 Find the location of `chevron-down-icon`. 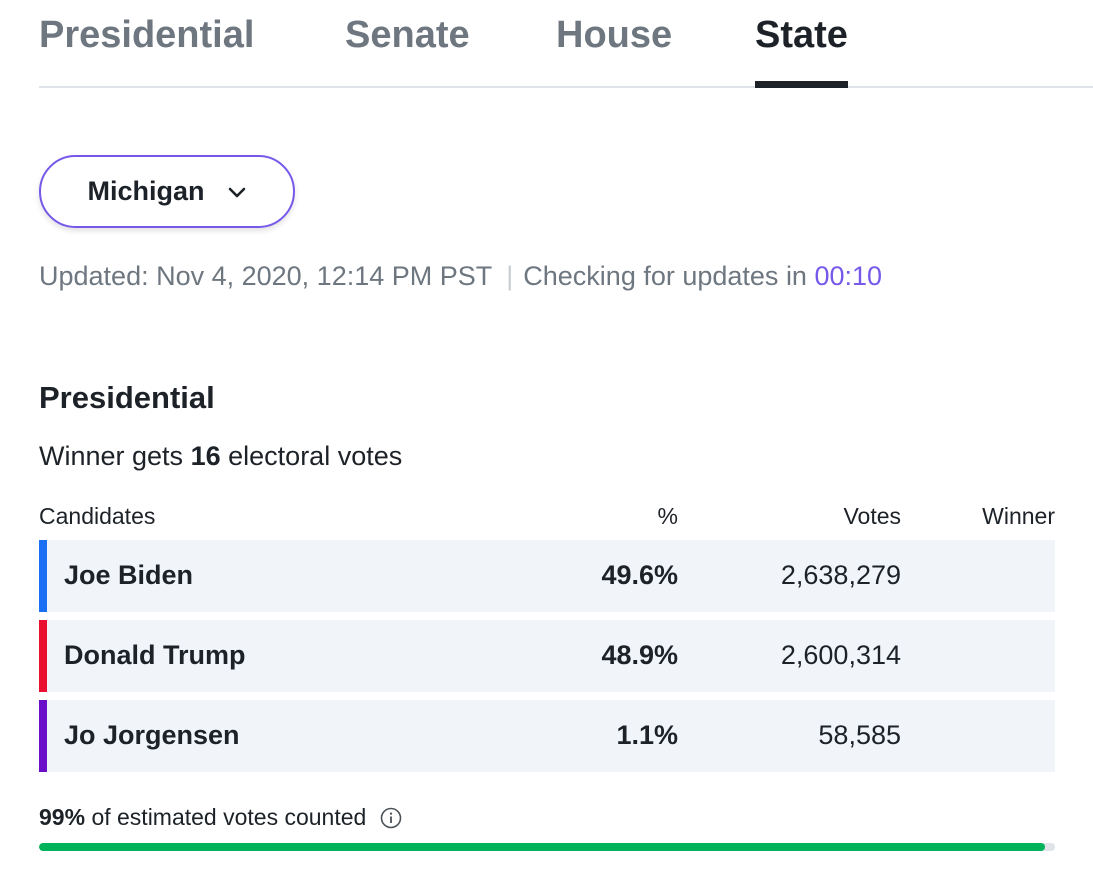

chevron-down-icon is located at coordinates (237, 192).